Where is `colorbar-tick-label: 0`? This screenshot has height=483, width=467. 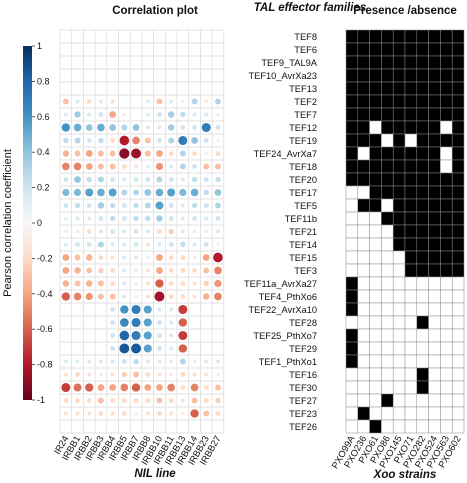 colorbar-tick-label: 0 is located at coordinates (39, 223).